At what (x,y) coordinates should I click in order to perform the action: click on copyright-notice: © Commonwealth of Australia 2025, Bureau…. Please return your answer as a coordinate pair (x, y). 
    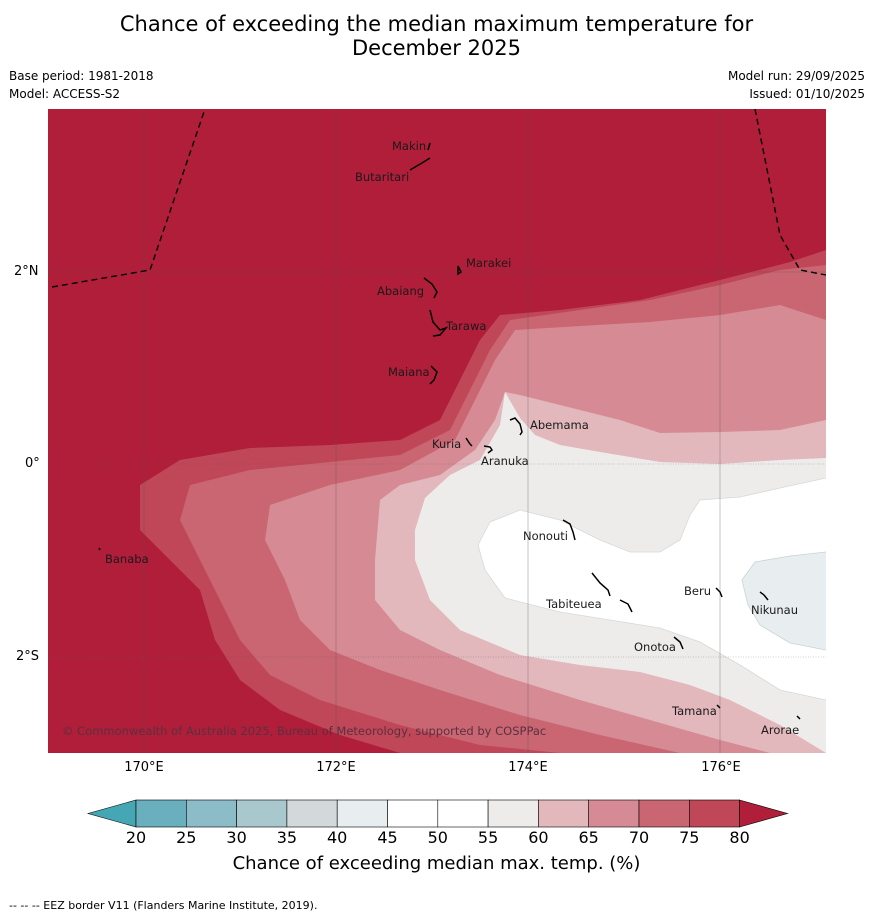
    Looking at the image, I should click on (304, 731).